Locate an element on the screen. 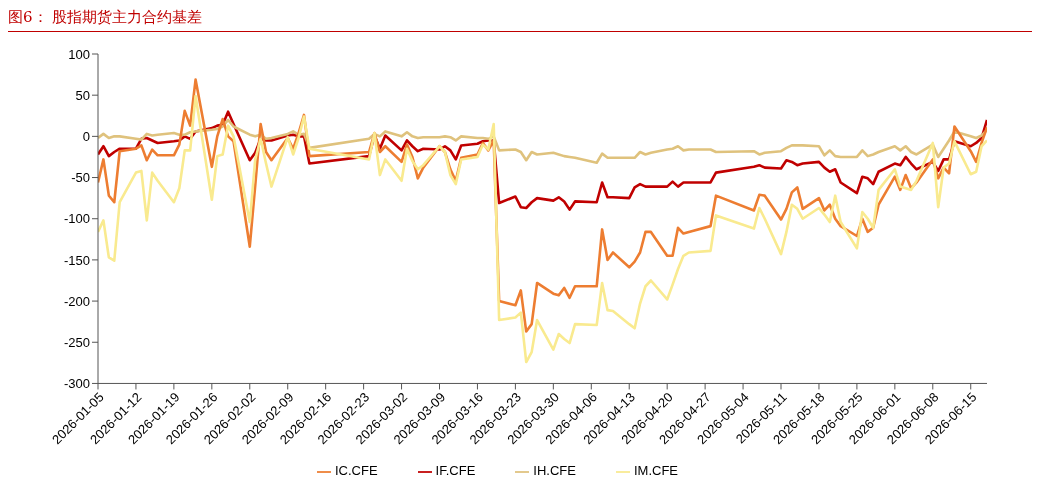 The image size is (1040, 494). legend-label: IH.CFE is located at coordinates (554, 471).